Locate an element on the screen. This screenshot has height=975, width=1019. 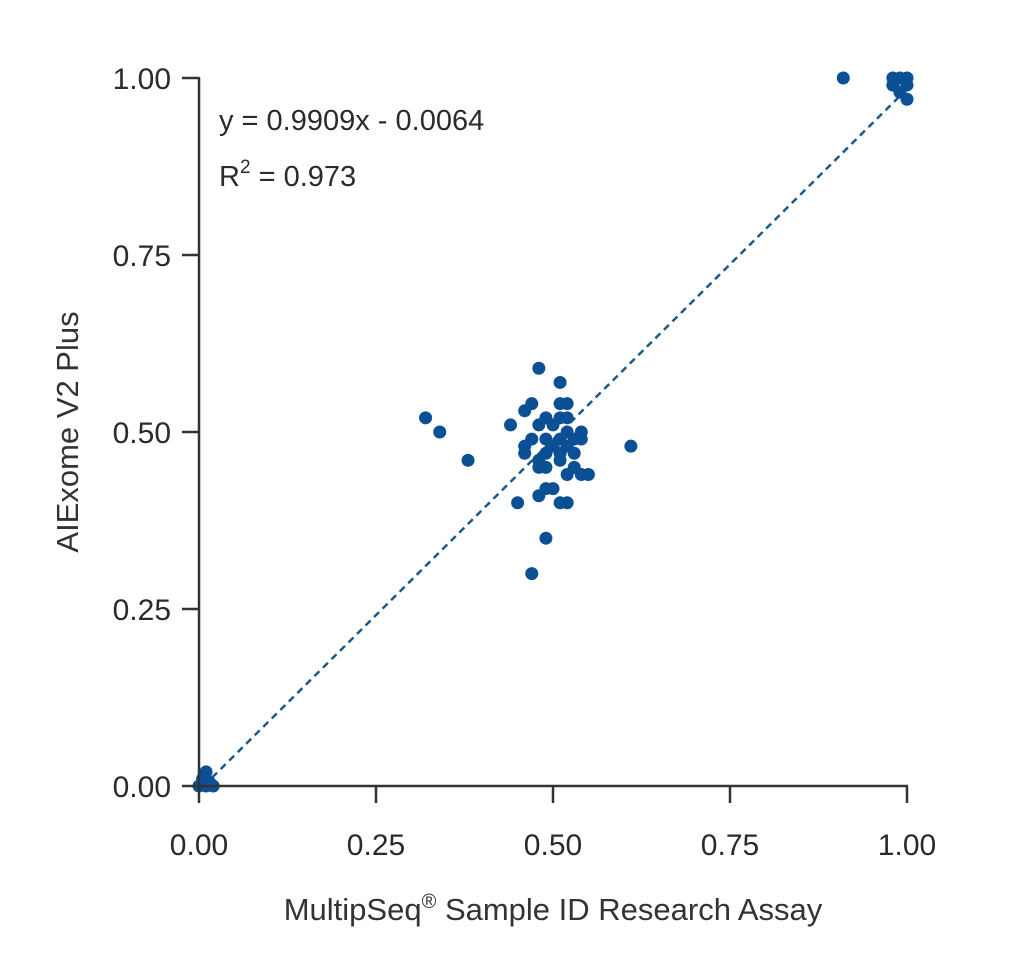
y-tick-label: 0.50 is located at coordinates (142, 433).